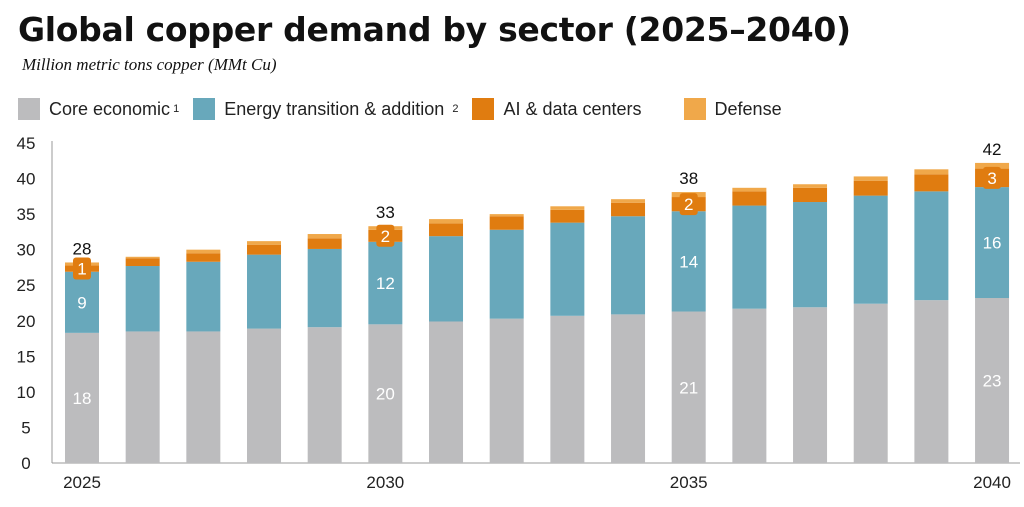  Describe the element at coordinates (26, 356) in the screenshot. I see `y-tick-label: 15` at that location.